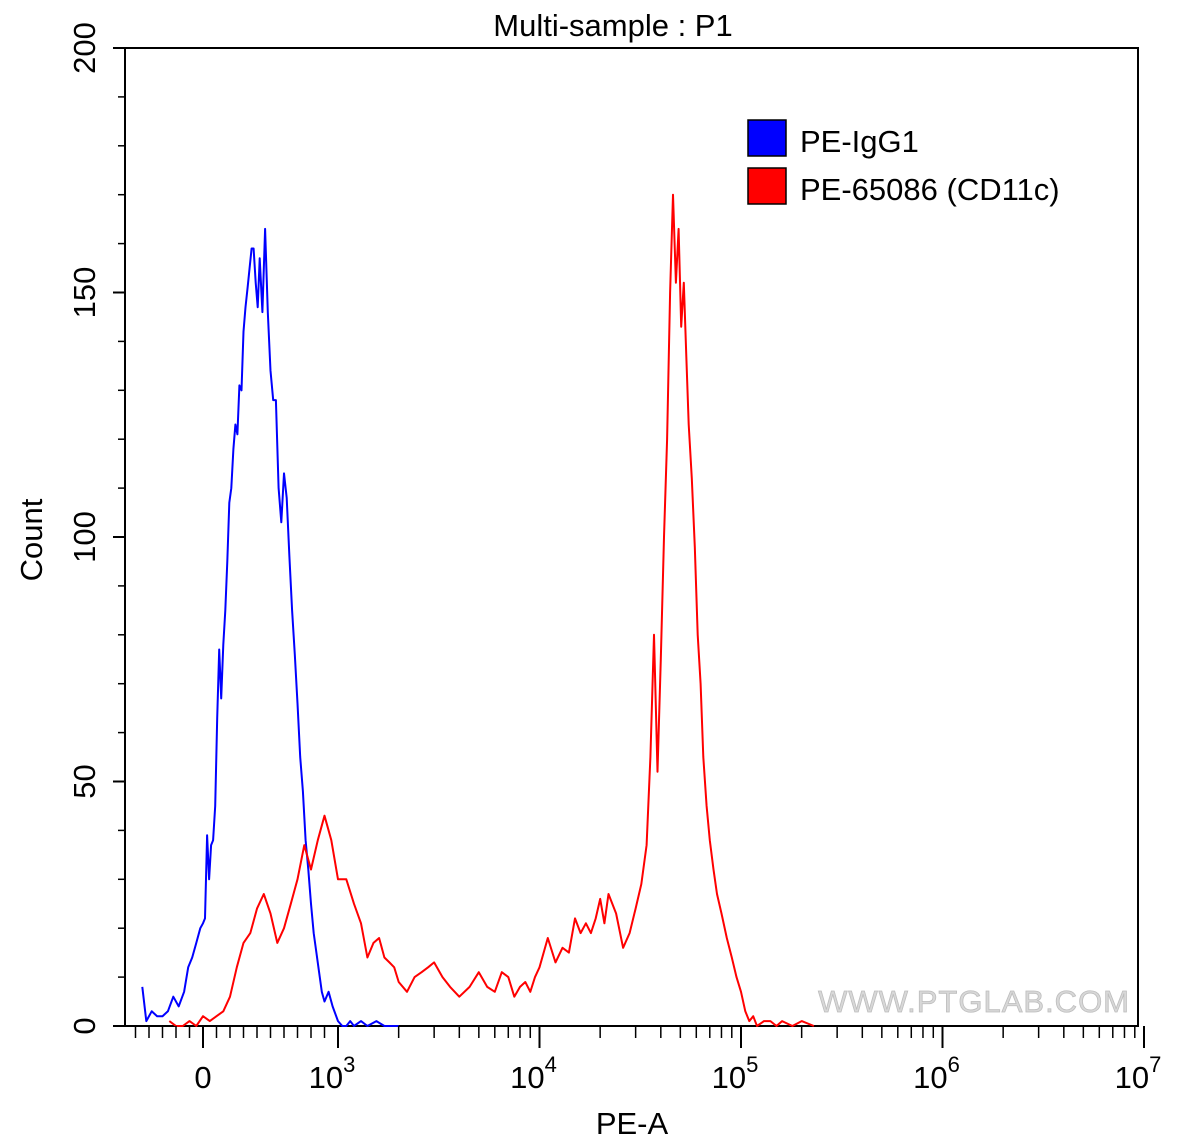 Image resolution: width=1187 pixels, height=1143 pixels. What do you see at coordinates (551, 1064) in the screenshot?
I see `x-tick-exponent: 4` at bounding box center [551, 1064].